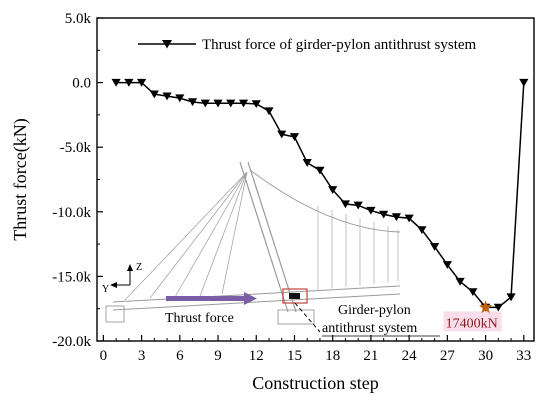  What do you see at coordinates (315, 349) in the screenshot?
I see `x-axis-ticks: 0 3 6 9 12 15 18 21 24 27 30 33` at bounding box center [315, 349].